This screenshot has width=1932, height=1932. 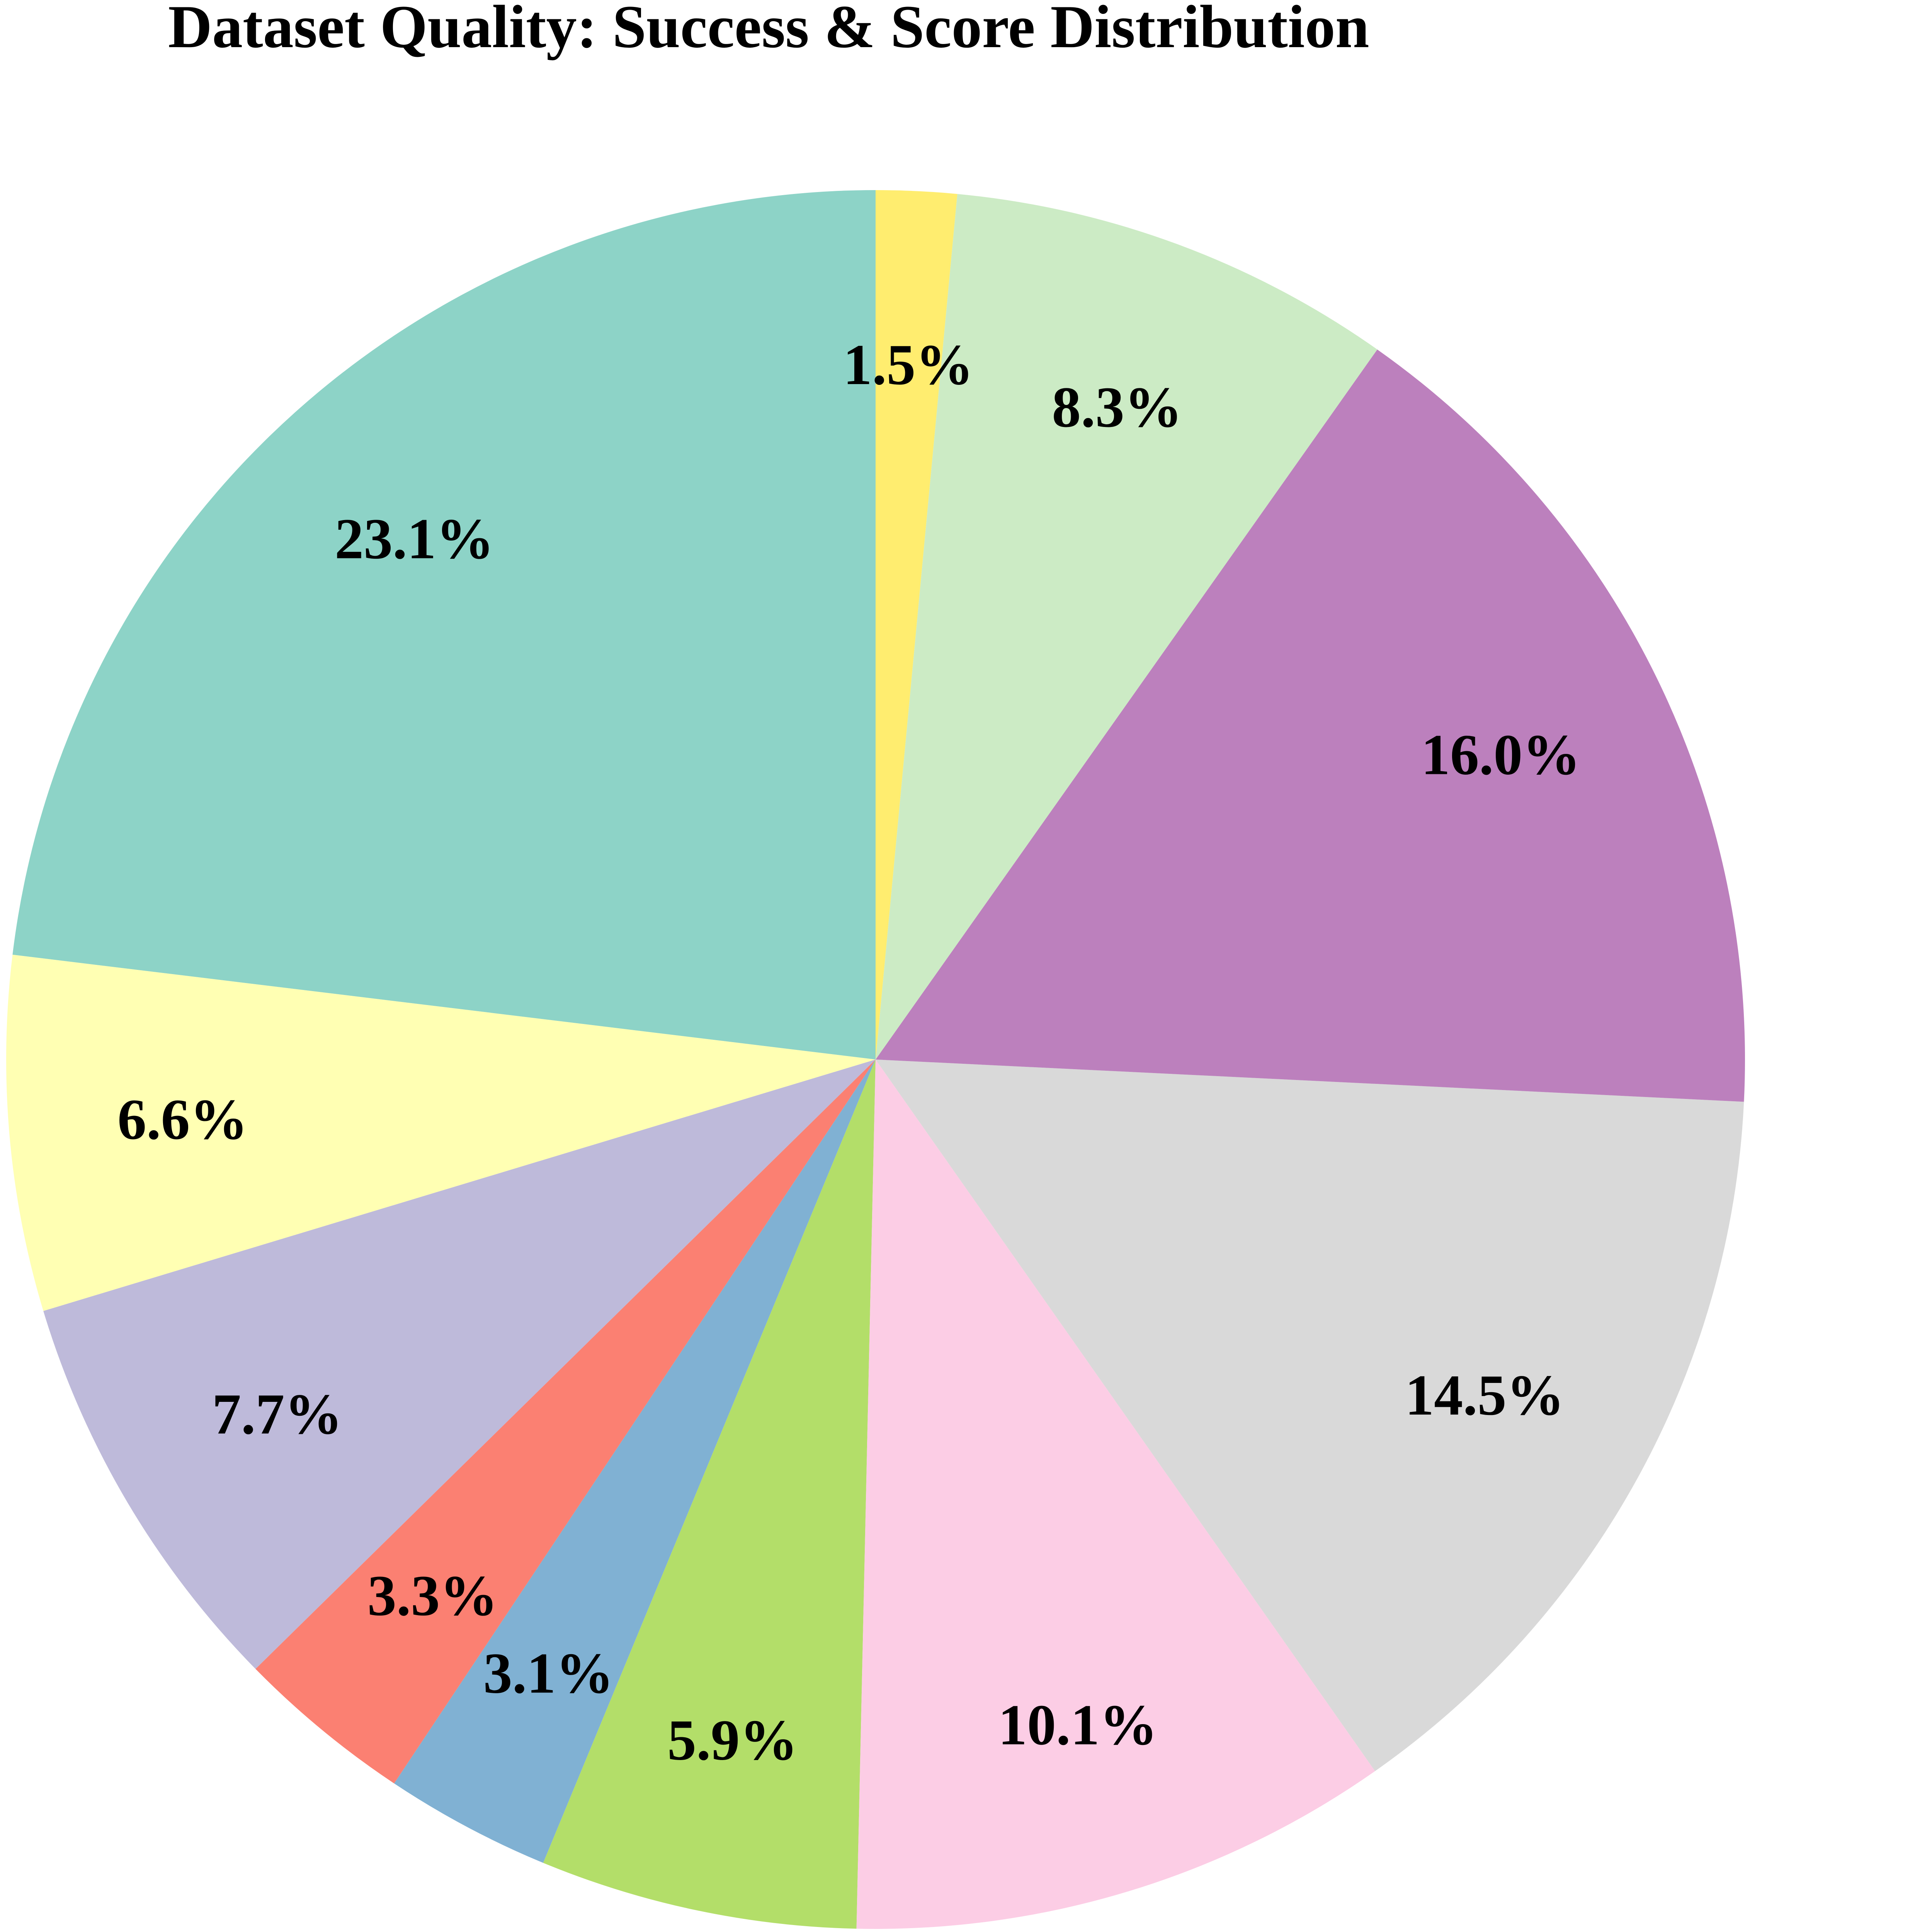 I want to click on slice-percent-label: 6.6%, so click(x=183, y=1119).